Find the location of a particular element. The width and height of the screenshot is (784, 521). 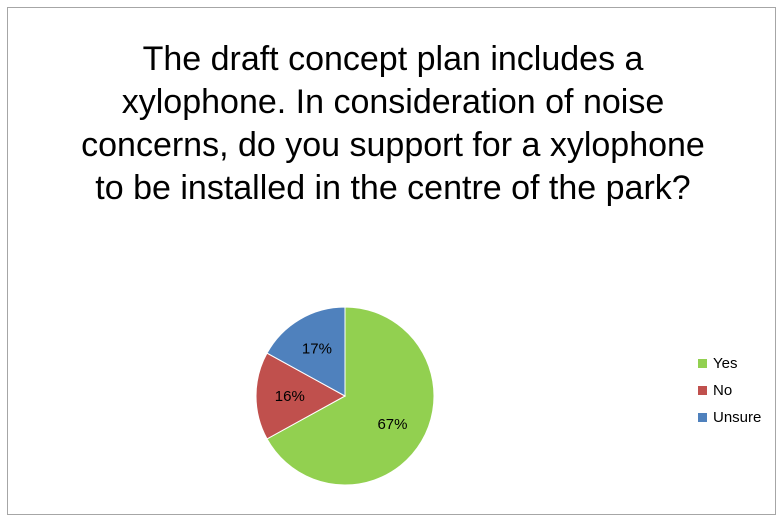

legend-label-unsure: Unsure is located at coordinates (737, 417).